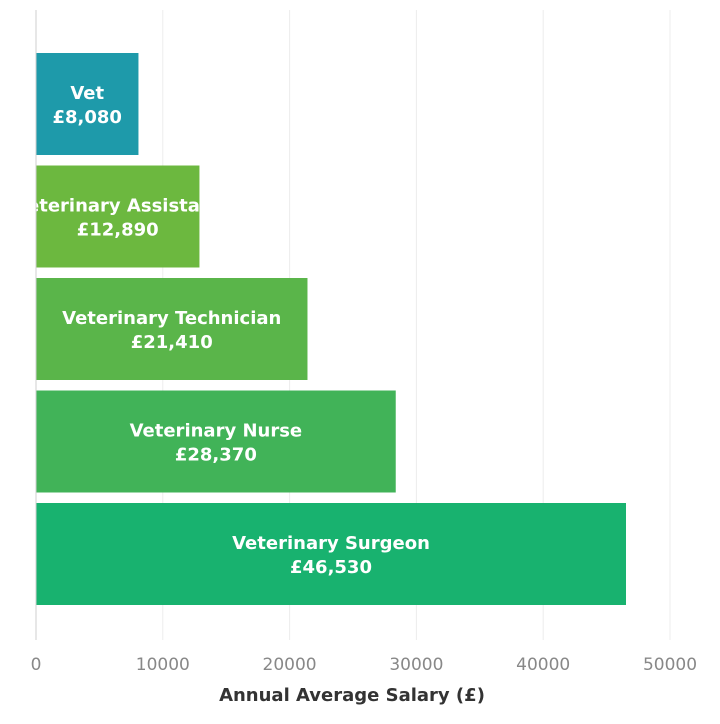 Image resolution: width=720 pixels, height=724 pixels. Describe the element at coordinates (171, 318) in the screenshot. I see `bar-category-label: Veterinary Technician` at that location.